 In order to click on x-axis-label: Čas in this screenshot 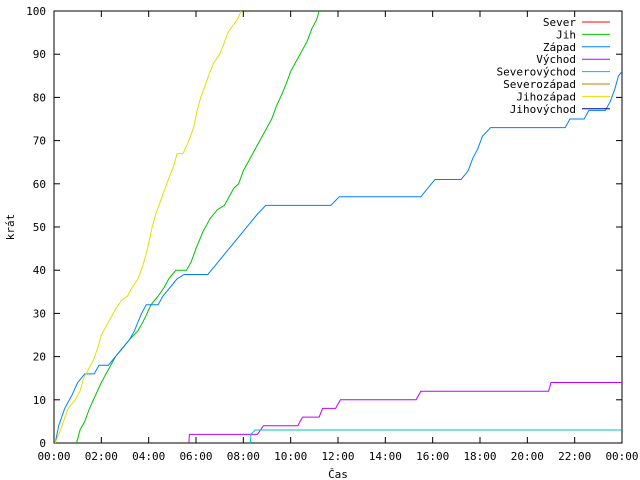, I will do `click(338, 474)`.